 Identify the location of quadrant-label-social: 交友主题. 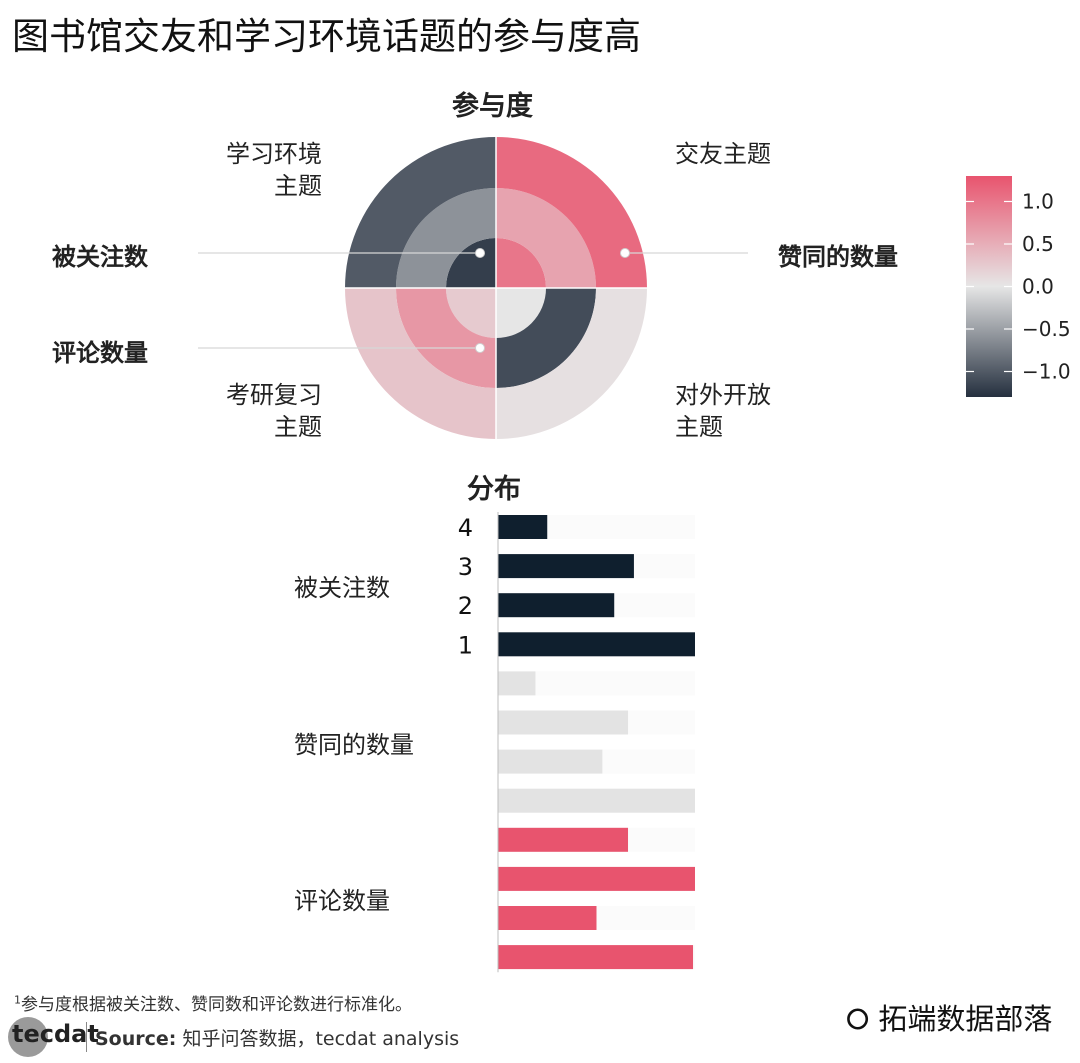
(723, 154).